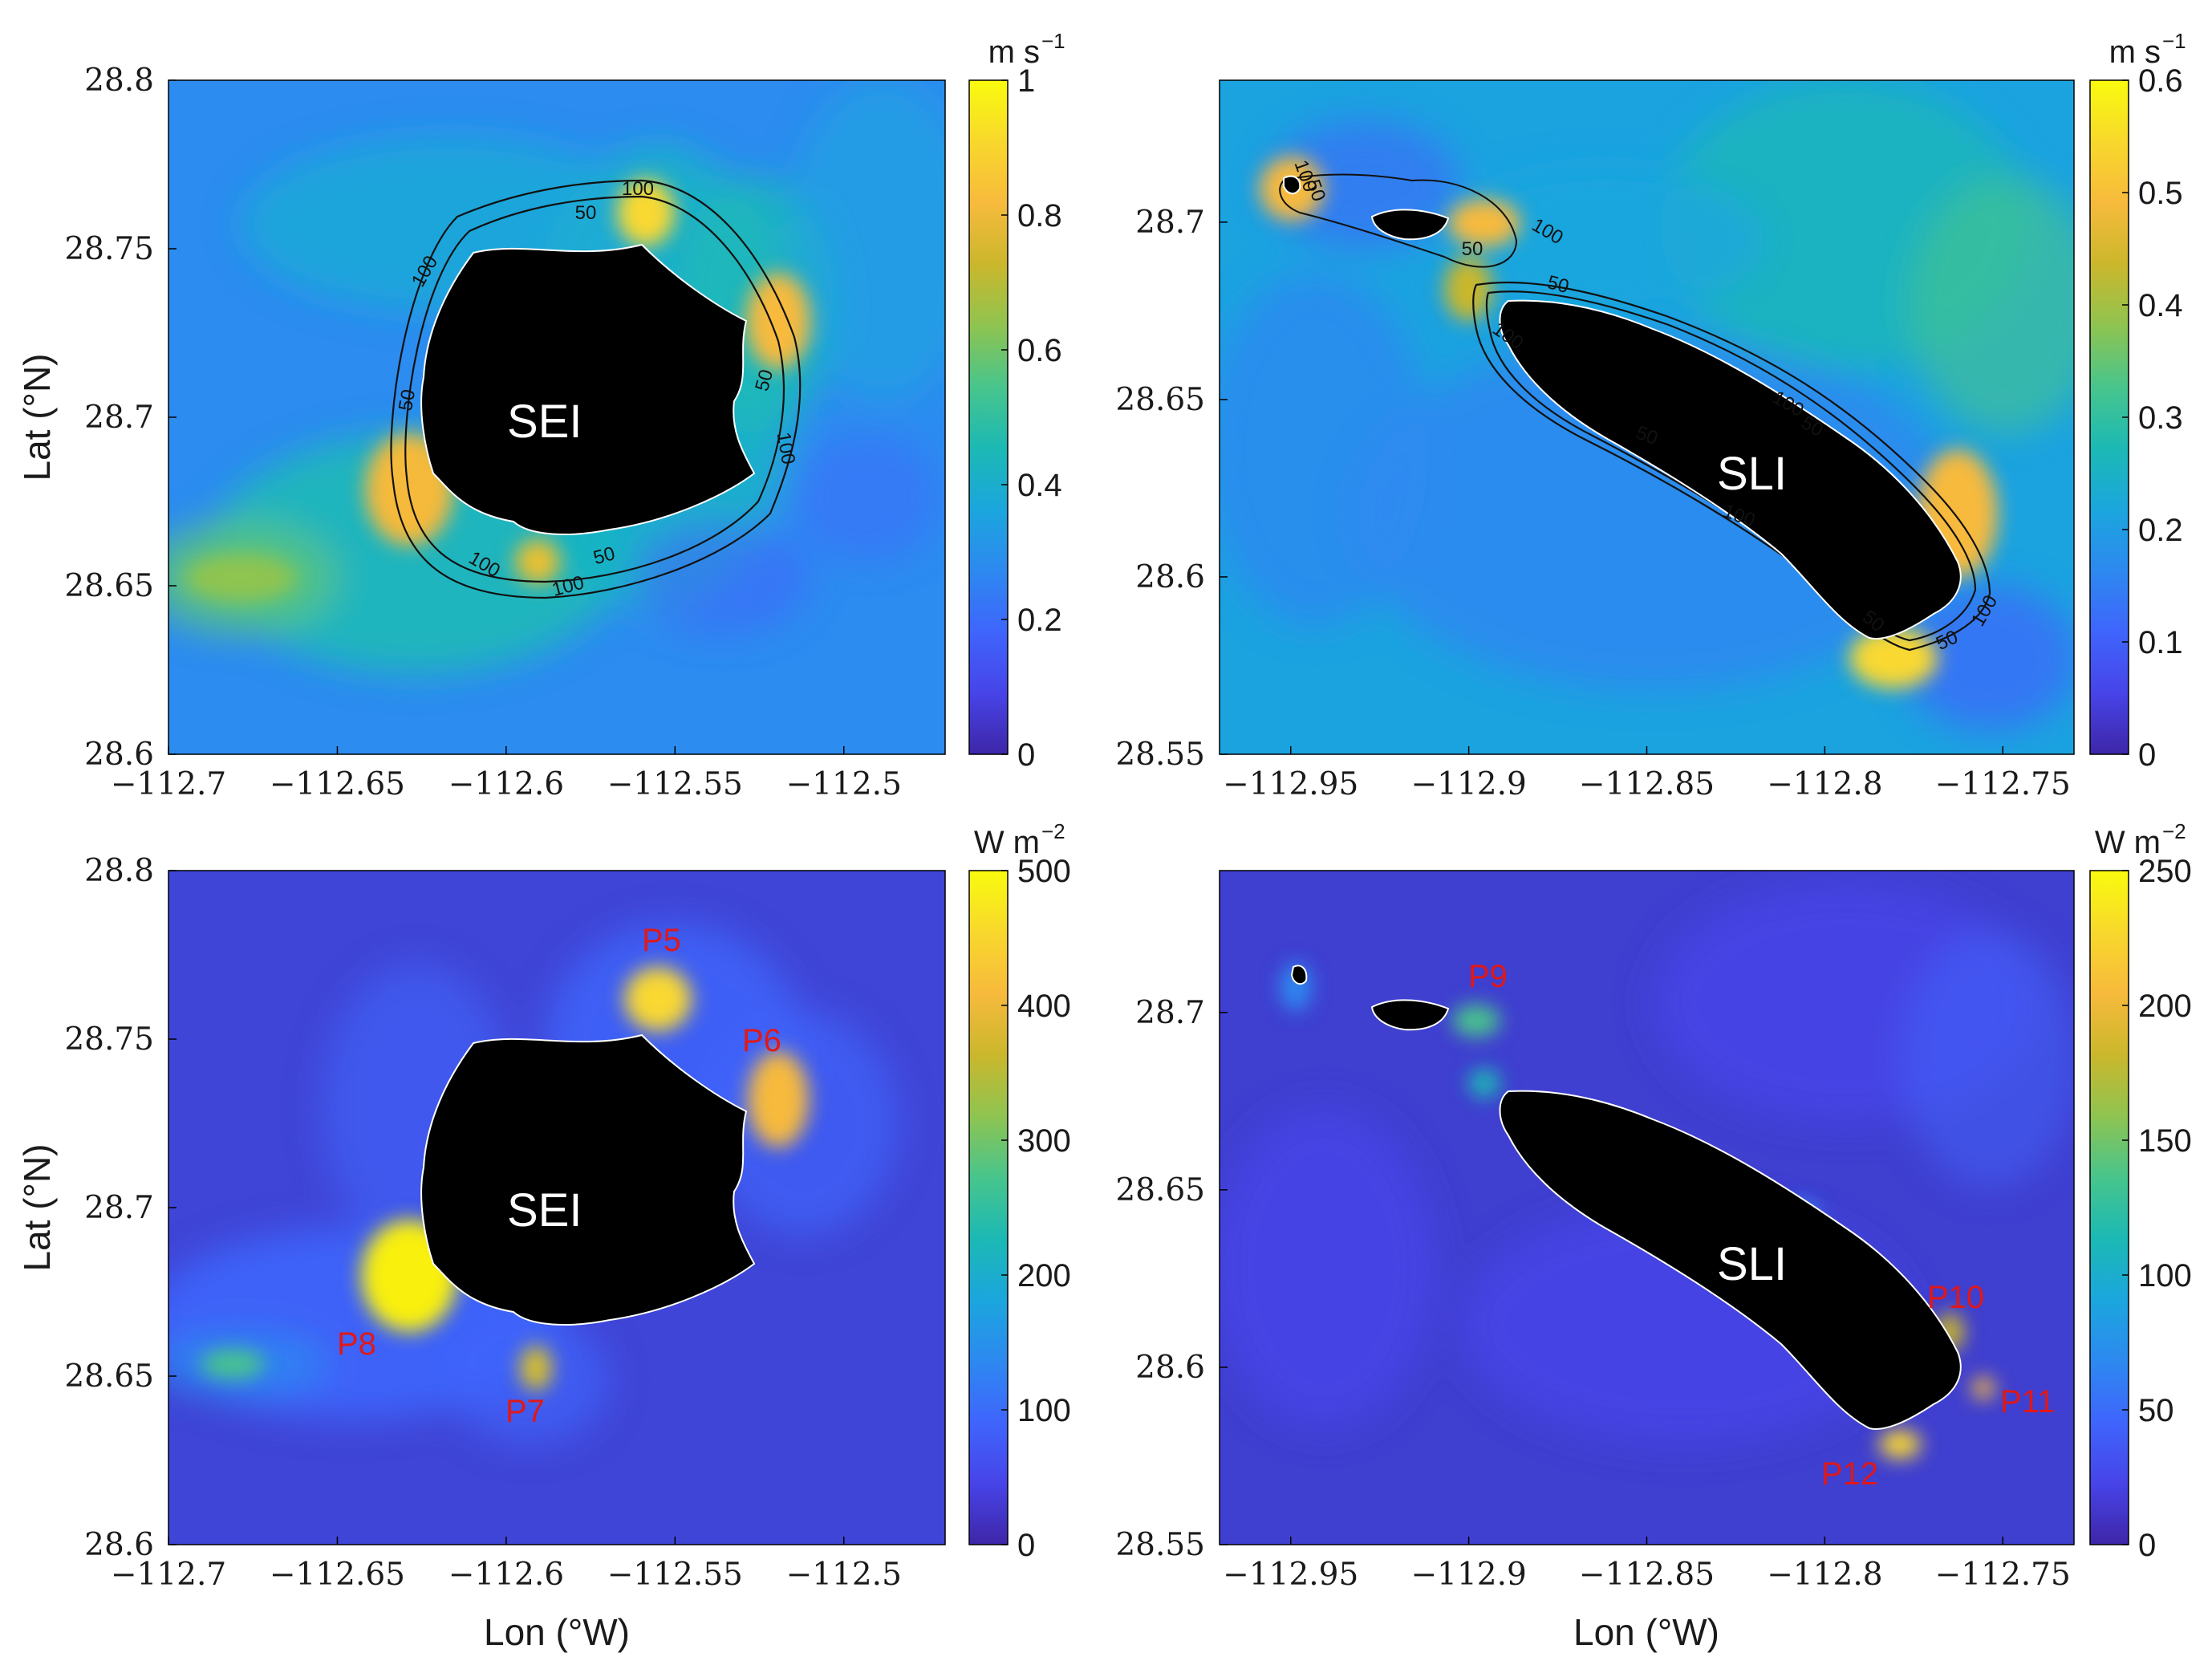 This screenshot has height=1669, width=2212. What do you see at coordinates (1955, 1297) in the screenshot?
I see `point-label-p10: P10` at bounding box center [1955, 1297].